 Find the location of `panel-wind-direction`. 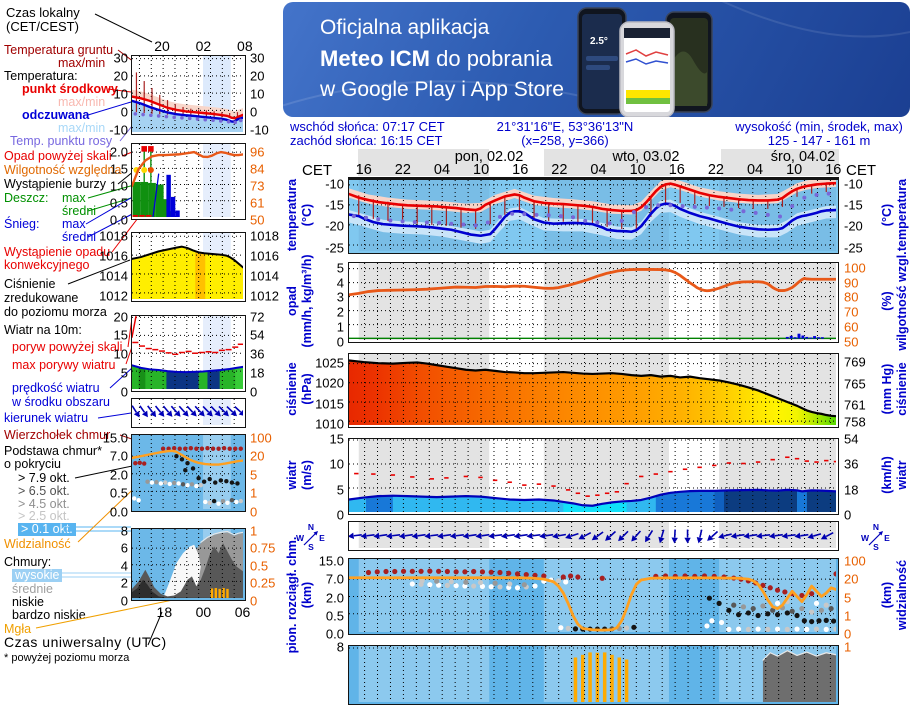

panel-wind-direction is located at coordinates (593, 536).